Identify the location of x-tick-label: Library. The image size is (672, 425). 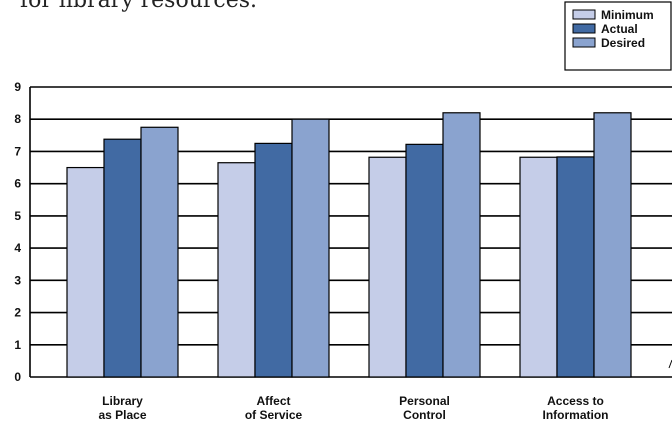
(122, 401).